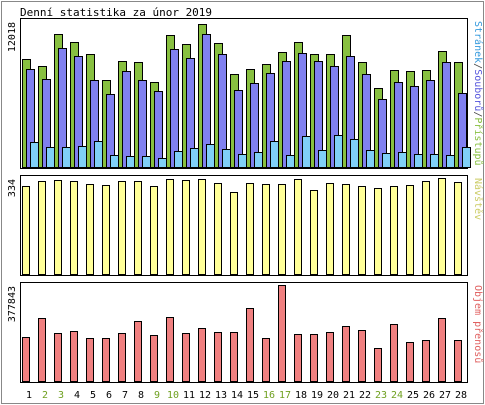 The image size is (485, 405). Describe the element at coordinates (362, 356) in the screenshot. I see `bar-objem-přenosů-day-22` at that location.